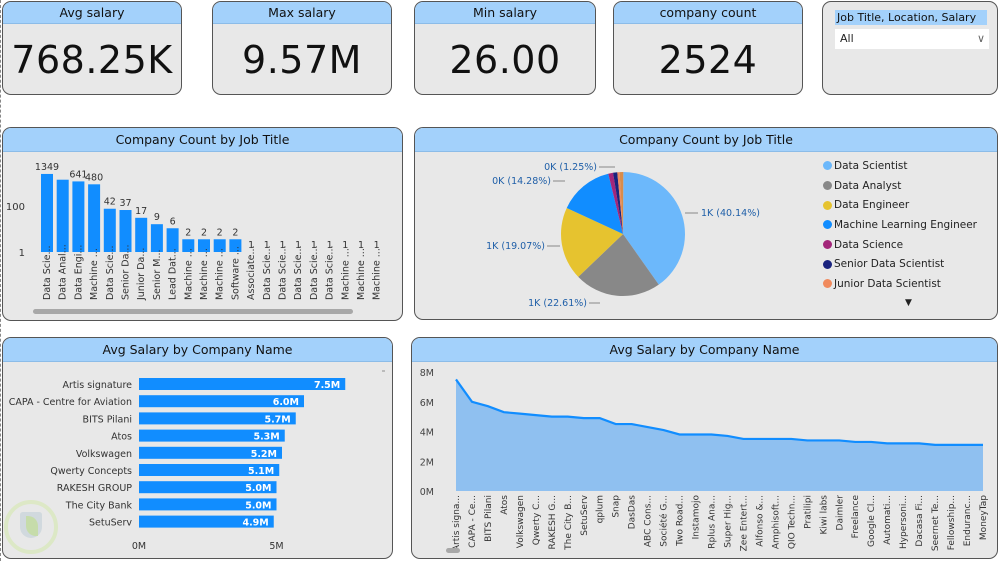 The image size is (1000, 561). Describe the element at coordinates (261, 471) in the screenshot. I see `data-label: 5.1M` at that location.